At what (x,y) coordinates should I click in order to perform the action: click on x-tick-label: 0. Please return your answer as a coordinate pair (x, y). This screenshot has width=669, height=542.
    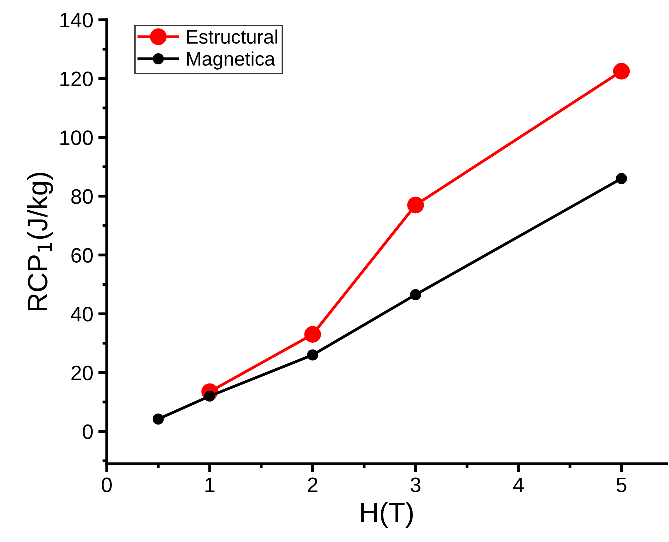
    Looking at the image, I should click on (107, 485).